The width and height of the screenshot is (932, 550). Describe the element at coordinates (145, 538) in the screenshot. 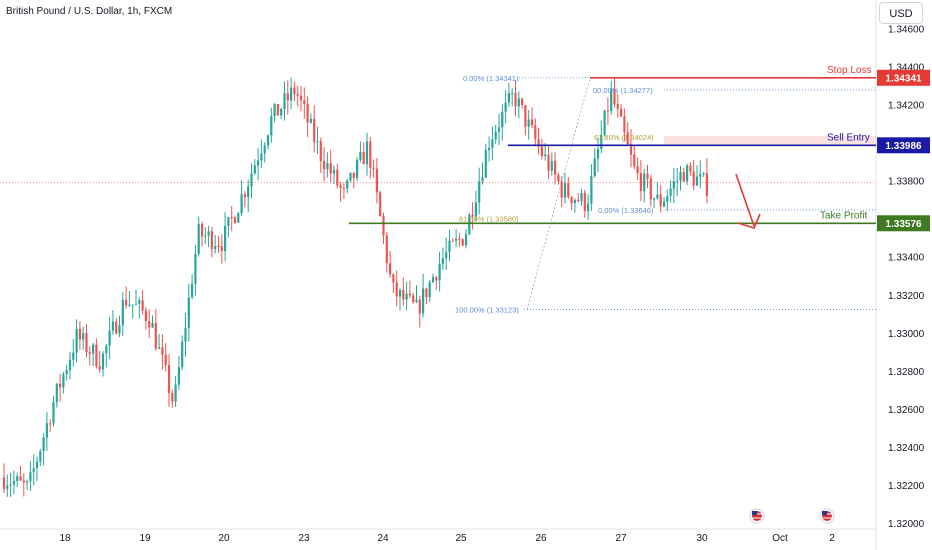

I see `time-tick-label: 19` at that location.